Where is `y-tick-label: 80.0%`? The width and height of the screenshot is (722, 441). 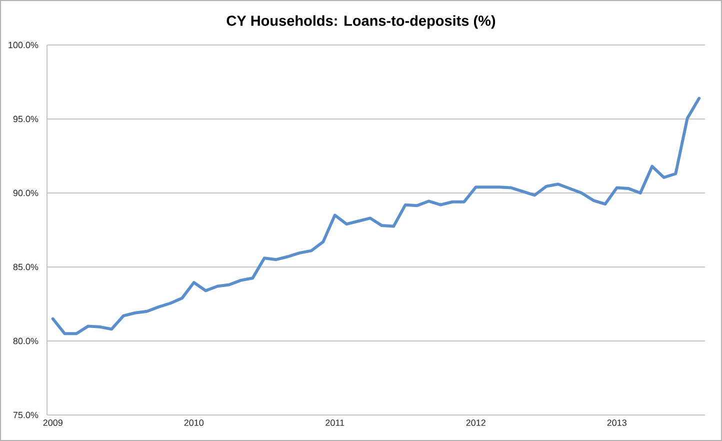
y-tick-label: 80.0% is located at coordinates (25, 341).